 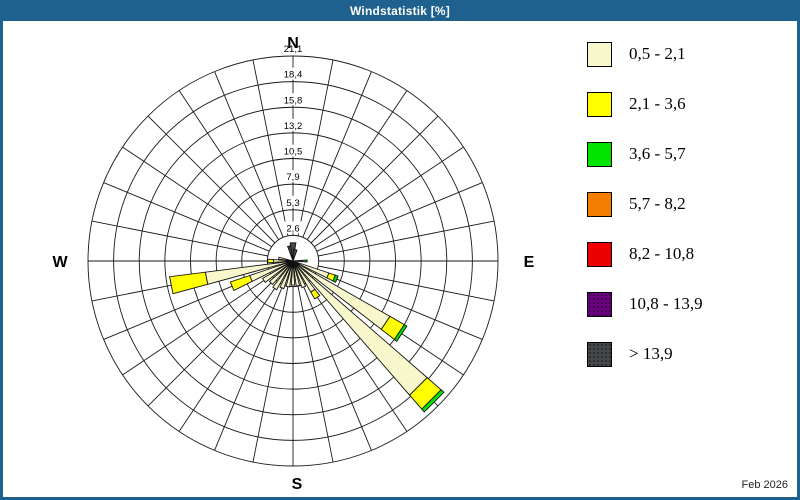 I want to click on compass-label: E, so click(x=529, y=262).